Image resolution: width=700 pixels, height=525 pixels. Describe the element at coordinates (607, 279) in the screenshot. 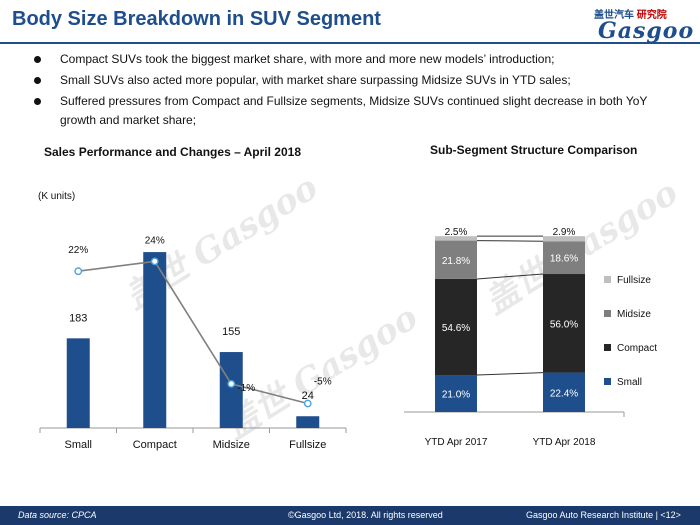

I see `legend-swatch-fullsize` at that location.